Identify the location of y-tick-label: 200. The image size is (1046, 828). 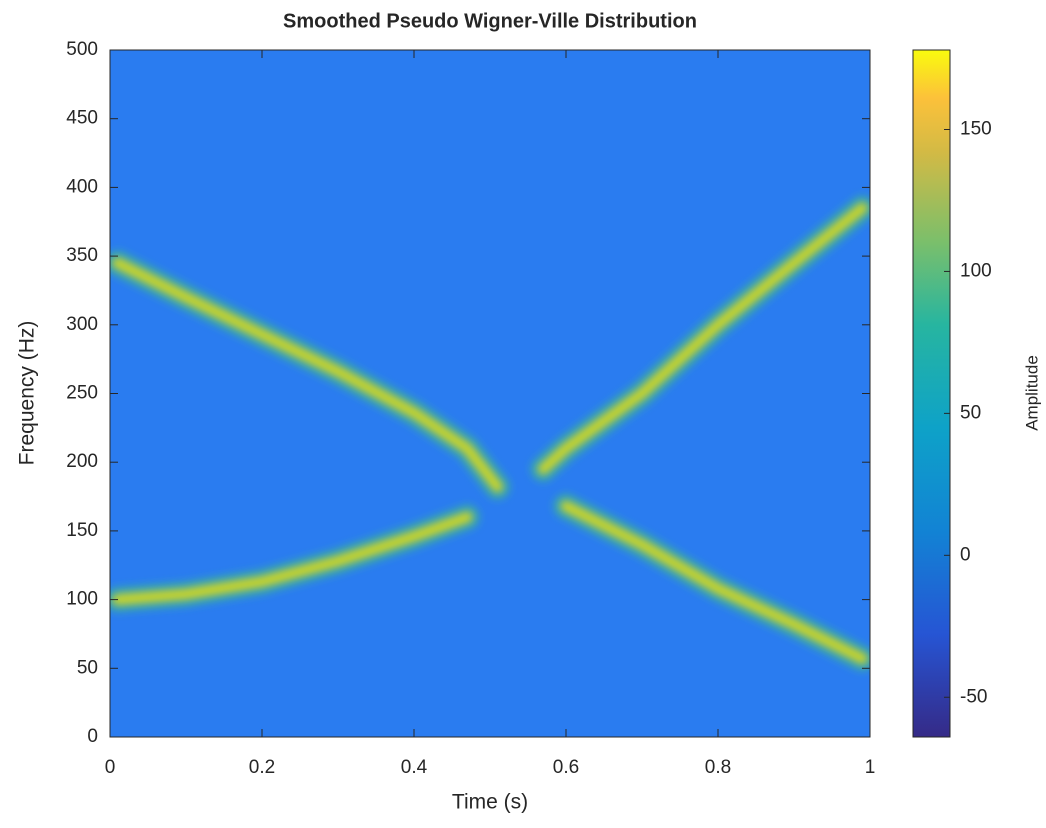
(82, 461).